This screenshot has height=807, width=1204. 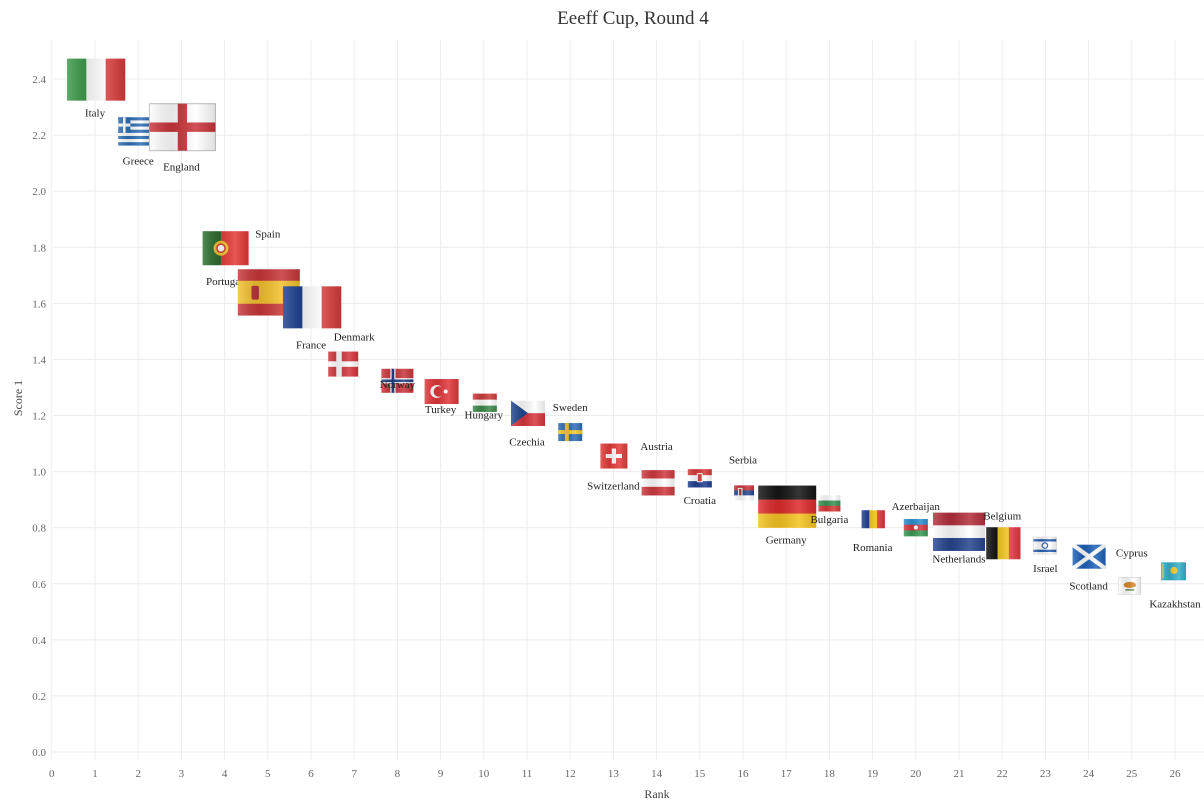 I want to click on bulgaria-flag-icon, so click(x=829, y=503).